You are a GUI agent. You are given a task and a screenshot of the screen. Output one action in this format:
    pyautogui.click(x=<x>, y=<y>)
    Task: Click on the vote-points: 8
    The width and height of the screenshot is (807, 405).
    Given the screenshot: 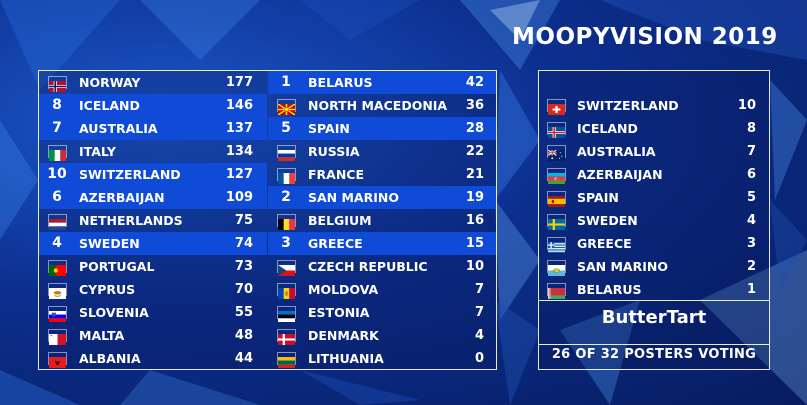 What is the action you would take?
    pyautogui.click(x=751, y=128)
    